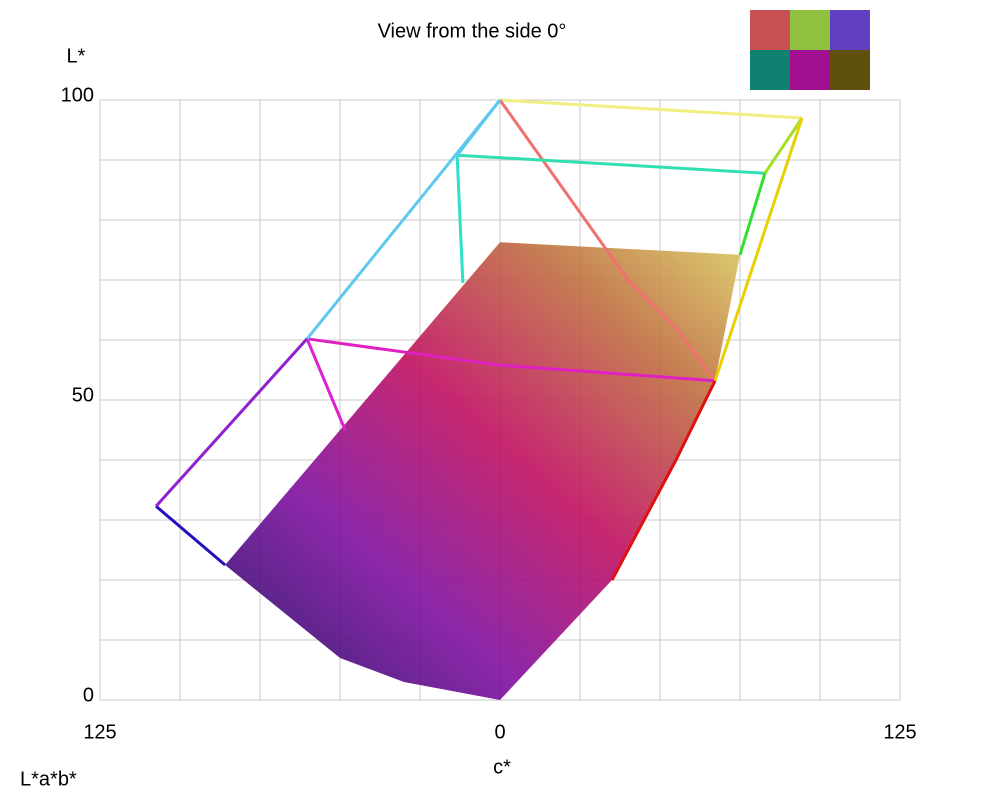  What do you see at coordinates (88, 695) in the screenshot?
I see `y-tick-label: 0` at bounding box center [88, 695].